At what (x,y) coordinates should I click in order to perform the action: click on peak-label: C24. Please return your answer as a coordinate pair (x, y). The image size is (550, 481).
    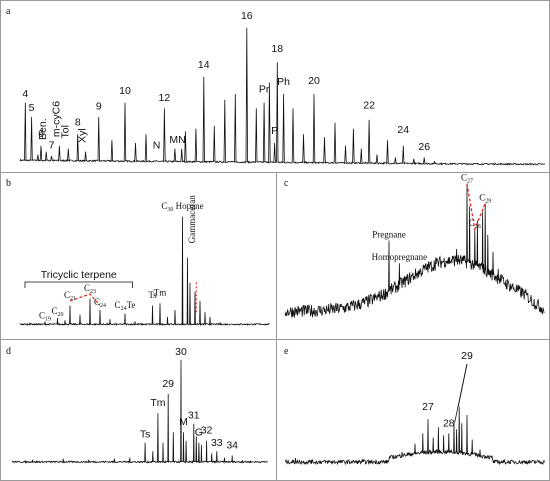
    Looking at the image, I should click on (100, 303).